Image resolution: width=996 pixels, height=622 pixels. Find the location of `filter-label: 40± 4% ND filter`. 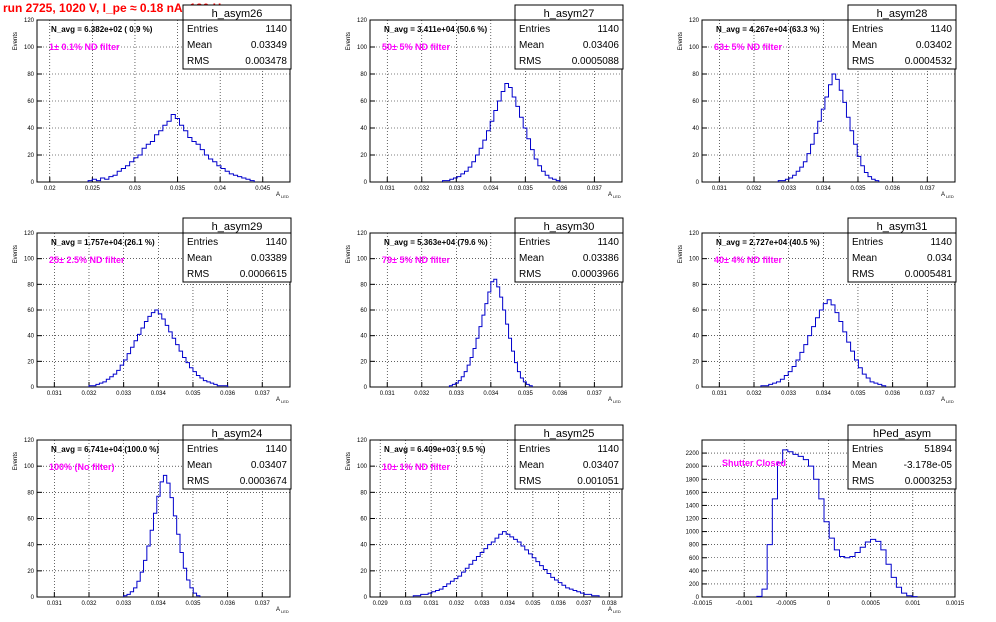

filter-label: 40± 4% ND filter is located at coordinates (748, 260).